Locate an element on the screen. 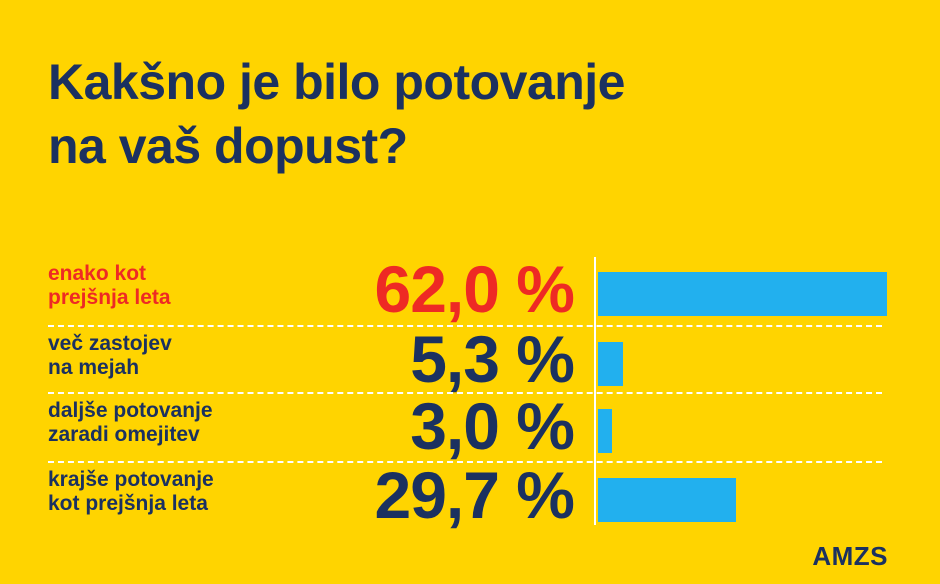 Image resolution: width=940 pixels, height=584 pixels. data-row: enako kot prejšnja leta 62,0 % is located at coordinates (470, 289).